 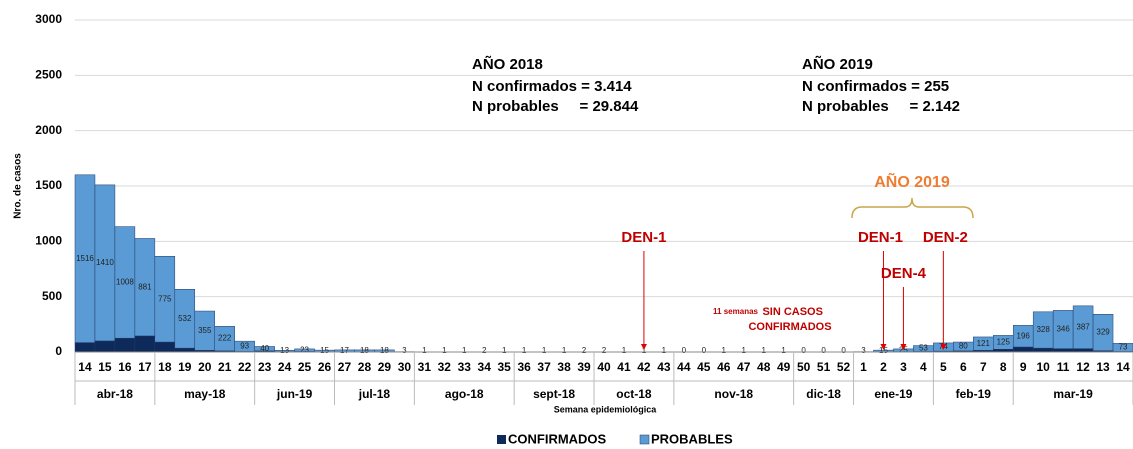 I want to click on group-label: sept-18, so click(x=554, y=394).